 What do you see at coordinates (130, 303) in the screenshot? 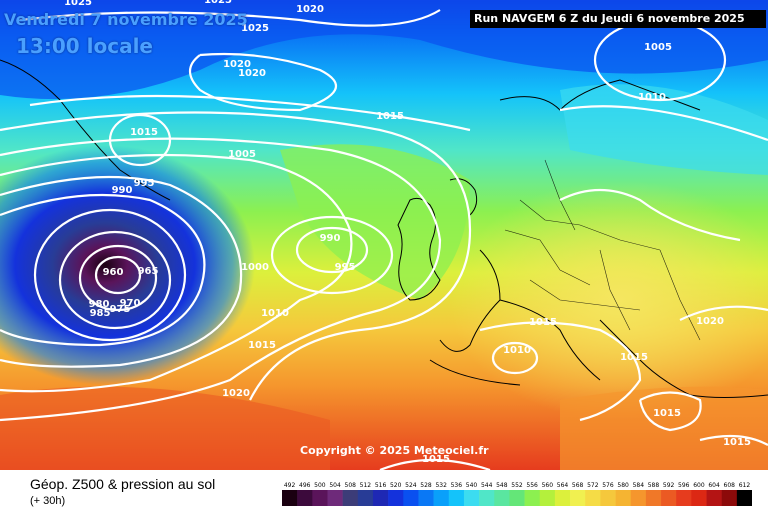
I see `isobar-label: 970` at bounding box center [130, 303].